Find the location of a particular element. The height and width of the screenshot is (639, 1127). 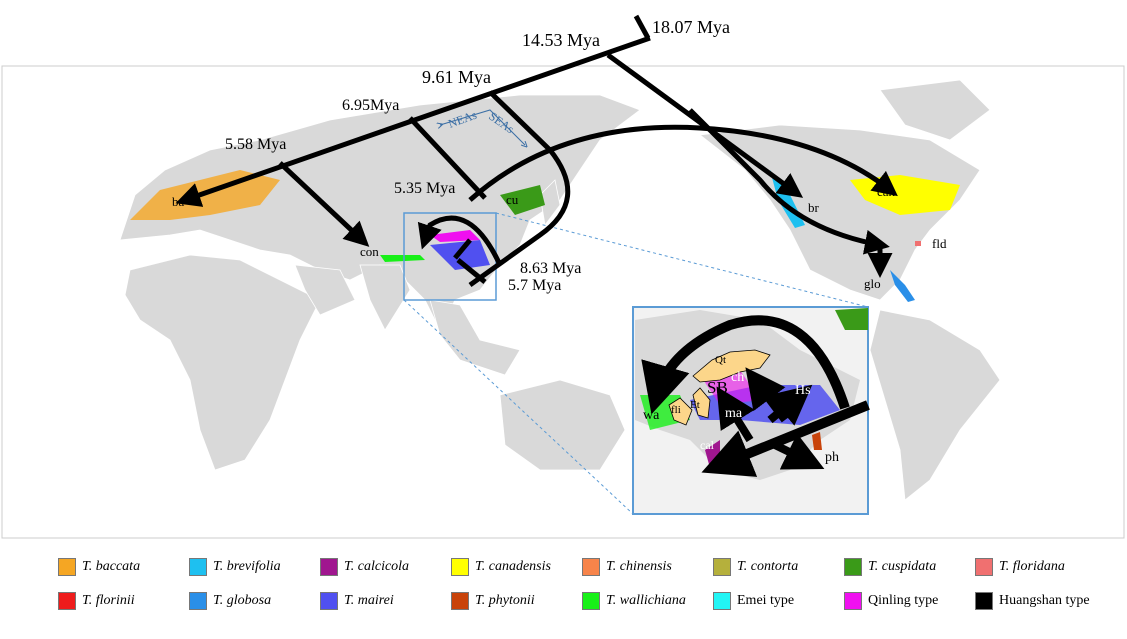

india is located at coordinates (385, 297).